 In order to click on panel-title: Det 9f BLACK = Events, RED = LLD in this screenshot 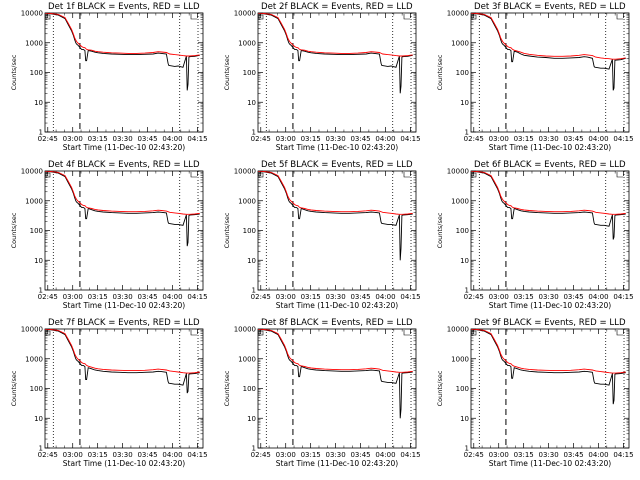, I will do `click(550, 323)`.